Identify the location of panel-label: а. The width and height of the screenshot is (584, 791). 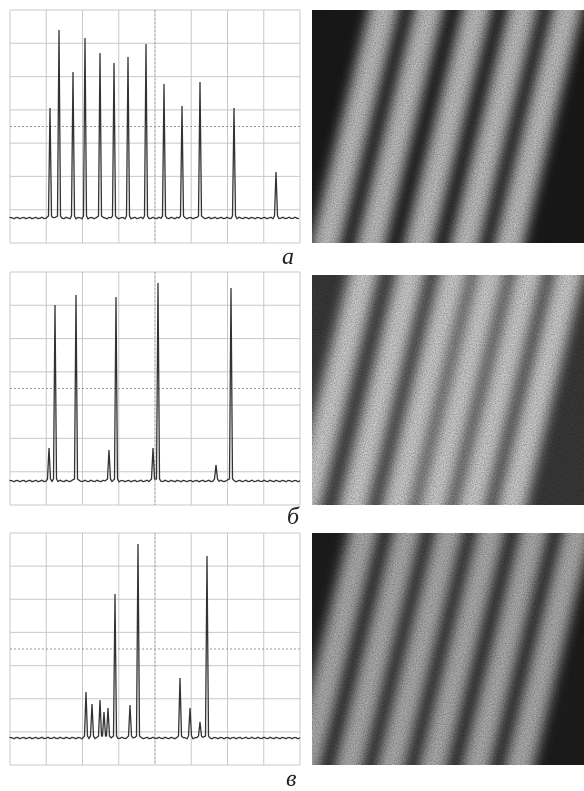
(288, 257).